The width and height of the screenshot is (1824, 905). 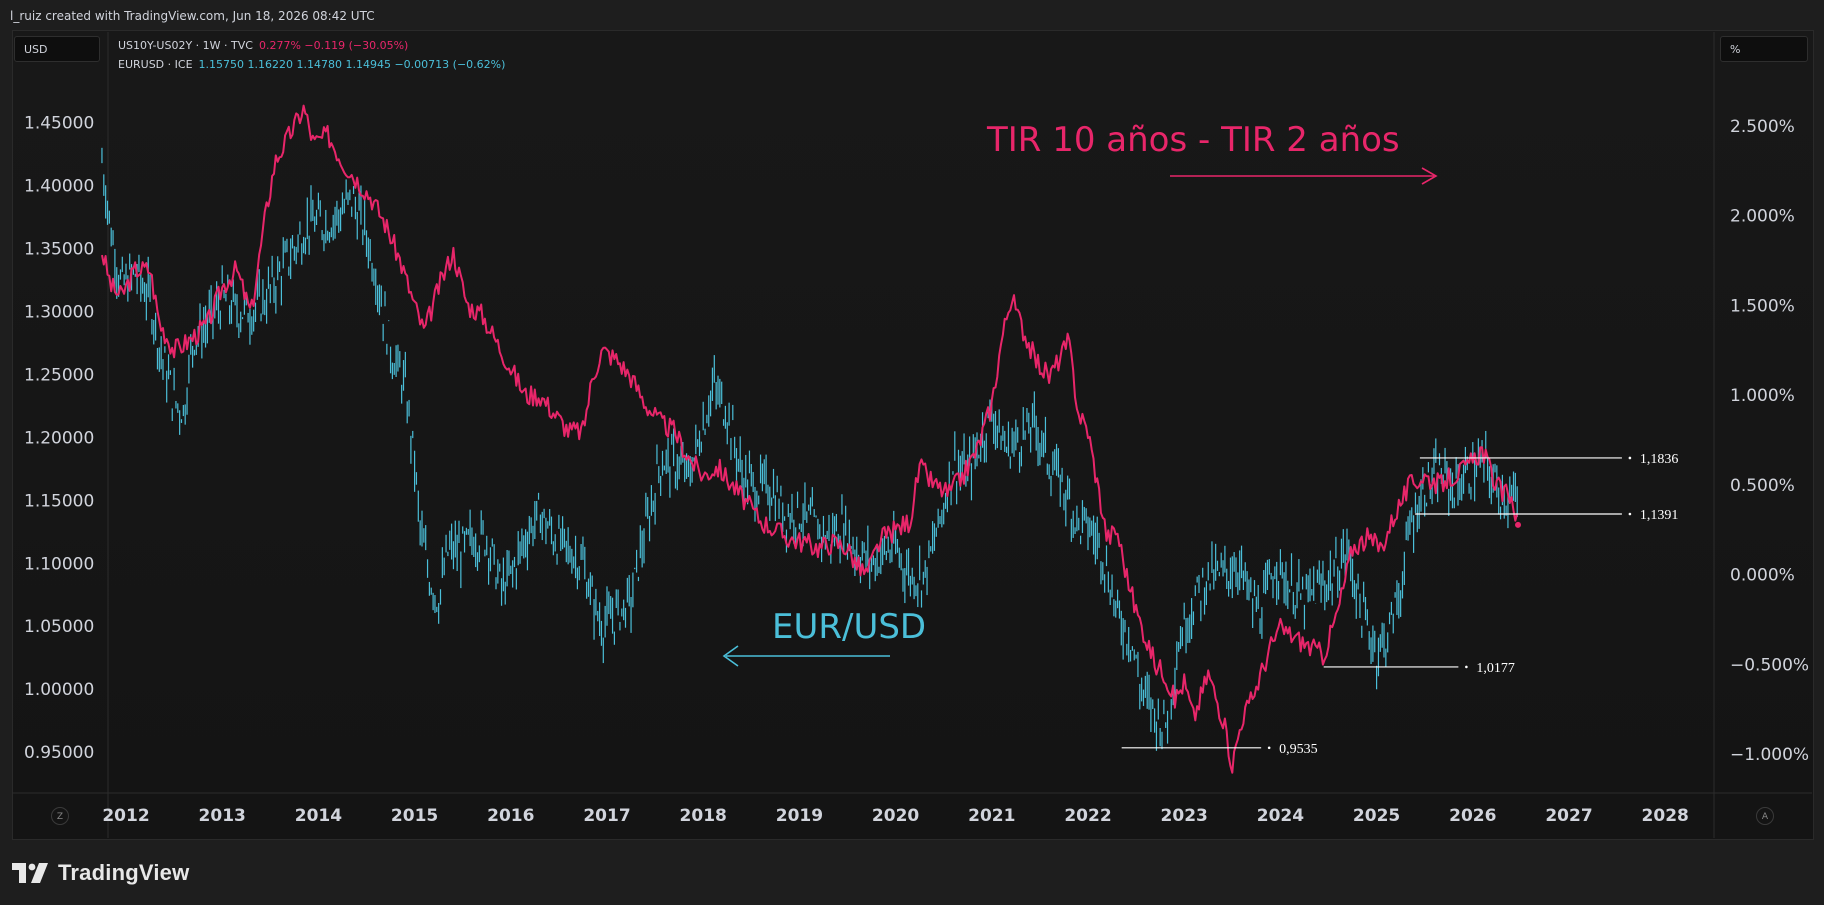 I want to click on right-axis-tick-label: 0.000%, so click(x=1762, y=576).